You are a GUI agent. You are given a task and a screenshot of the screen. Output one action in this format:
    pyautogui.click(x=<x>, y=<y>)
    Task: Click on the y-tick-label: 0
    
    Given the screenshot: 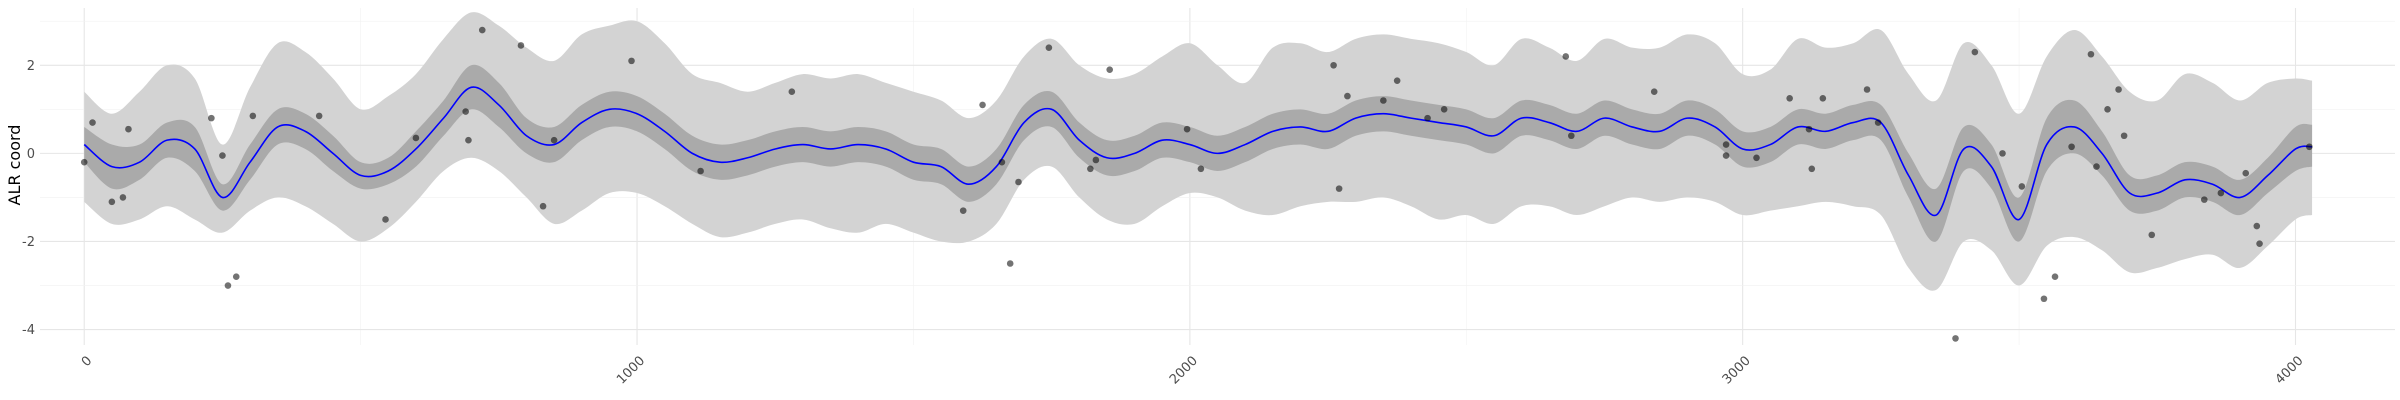 What is the action you would take?
    pyautogui.click(x=31, y=154)
    